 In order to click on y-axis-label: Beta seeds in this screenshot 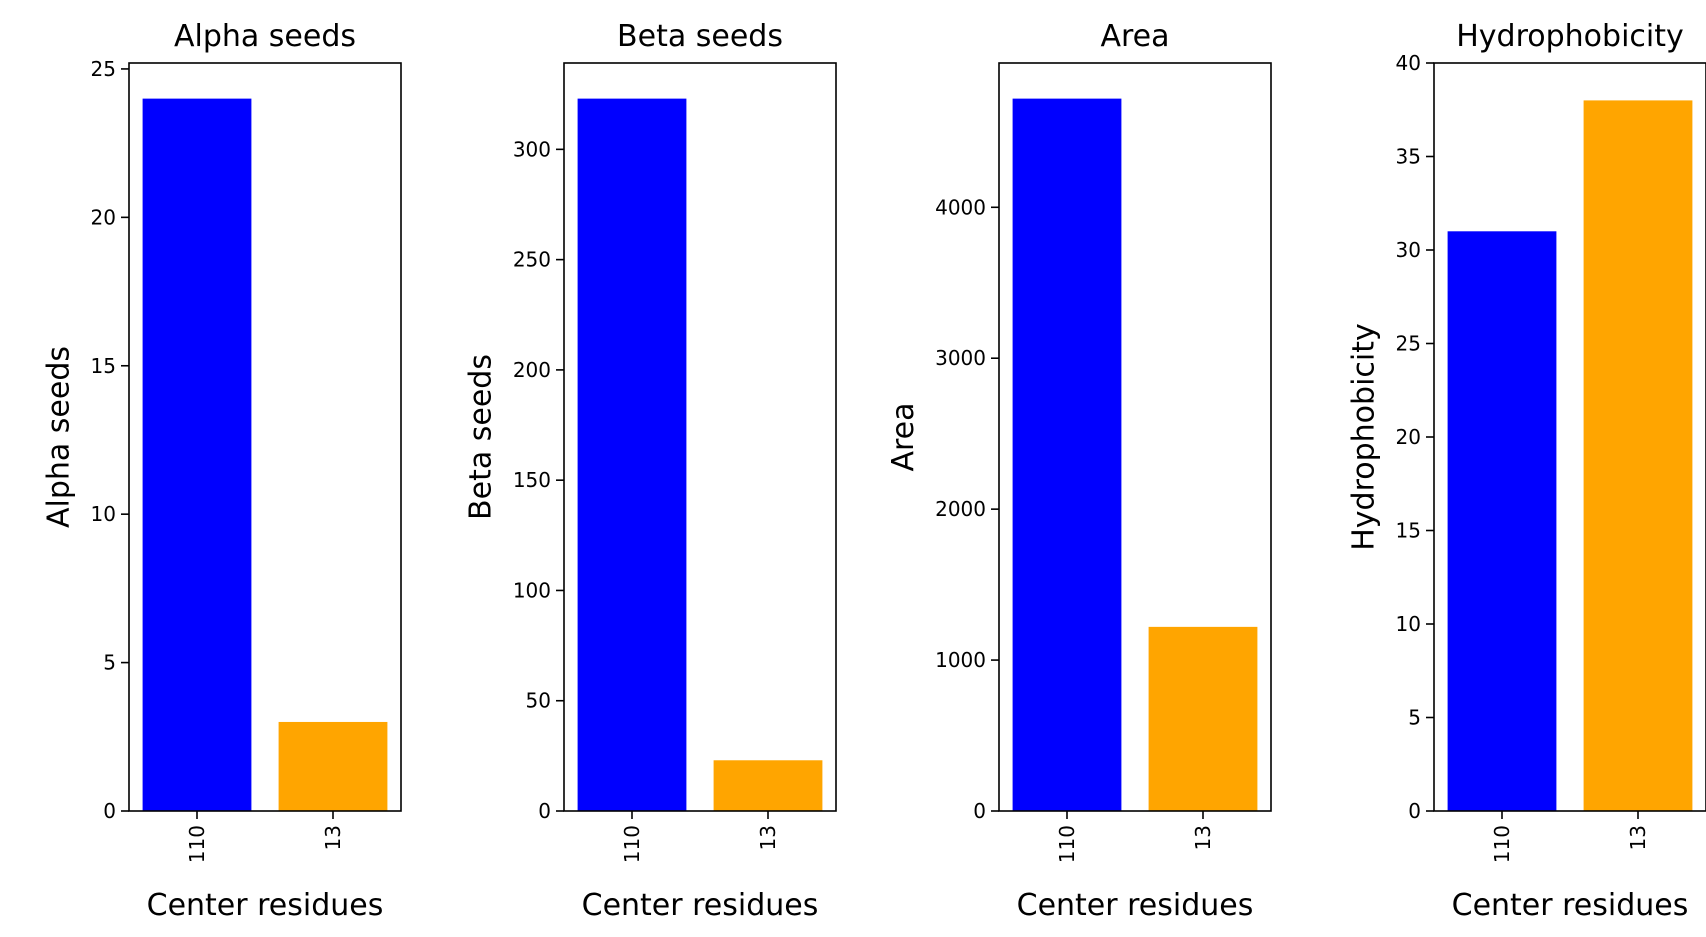, I will do `click(481, 437)`.